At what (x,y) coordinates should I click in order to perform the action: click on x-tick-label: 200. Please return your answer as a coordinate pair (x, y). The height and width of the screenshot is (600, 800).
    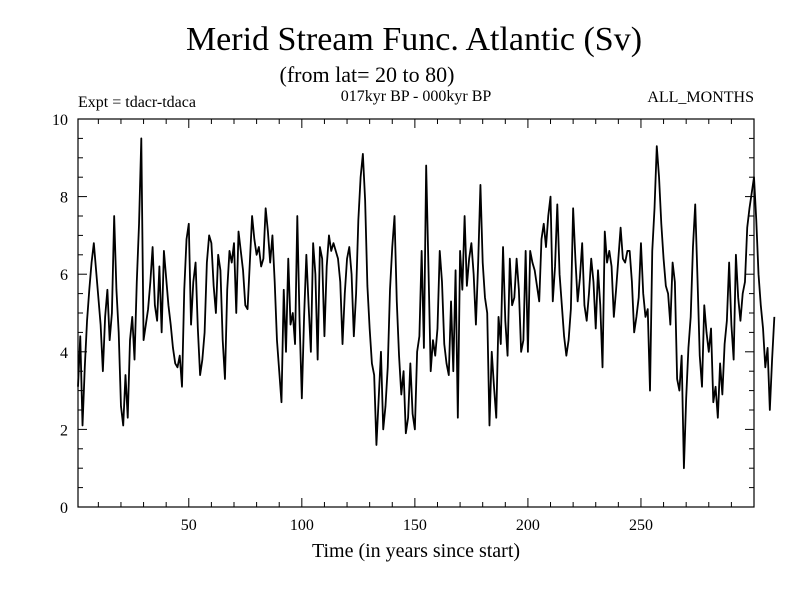
    Looking at the image, I should click on (528, 525).